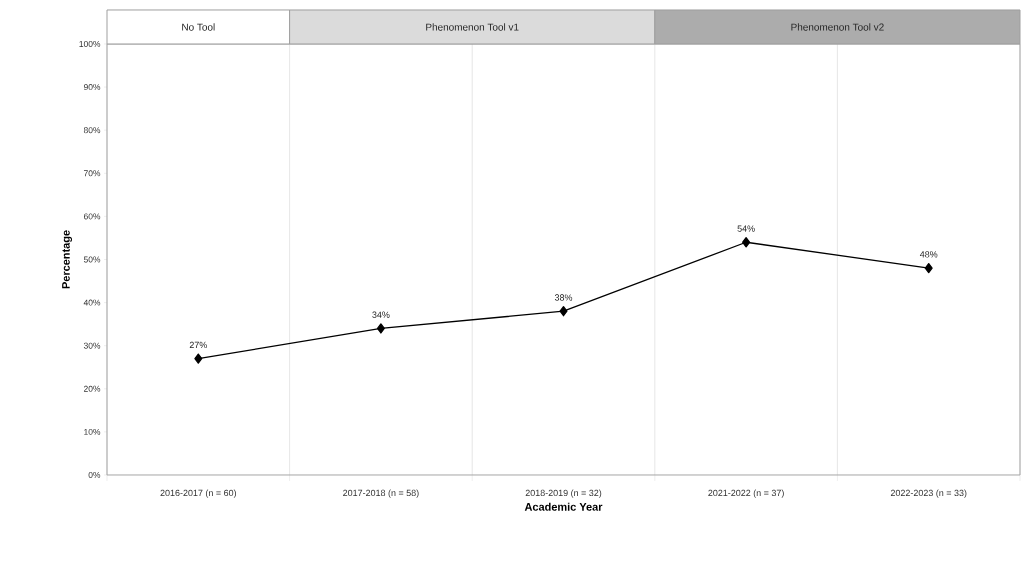  Describe the element at coordinates (746, 228) in the screenshot. I see `data-label: 54%` at that location.